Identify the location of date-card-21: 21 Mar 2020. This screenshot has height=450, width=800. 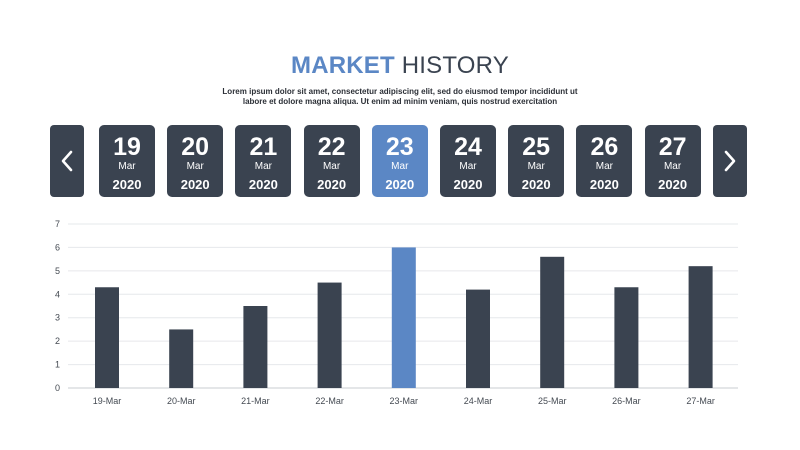
(263, 161).